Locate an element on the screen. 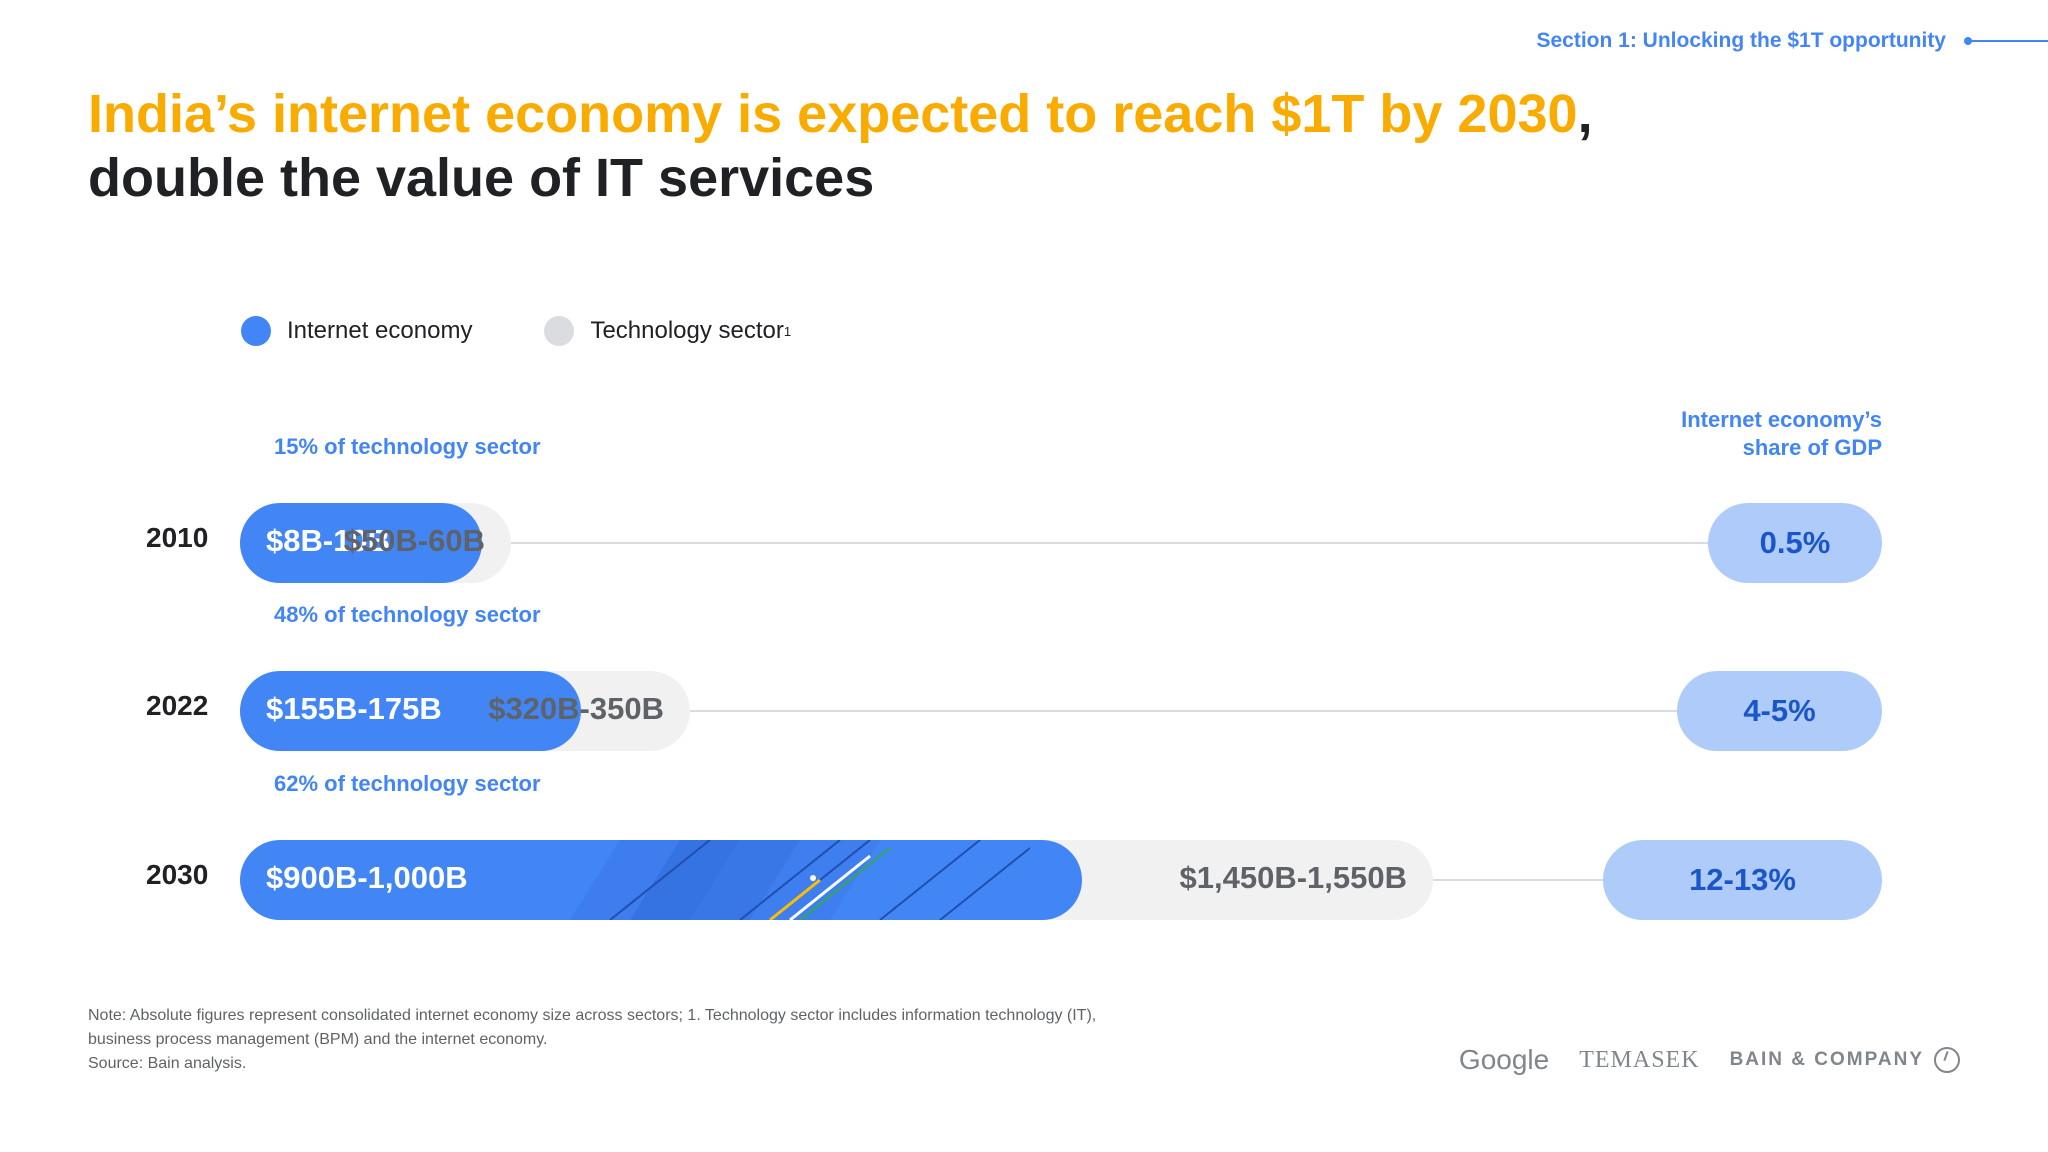 The height and width of the screenshot is (1152, 2048). section-label: Section 1: Unlocking the $1T opportunity is located at coordinates (1741, 40).